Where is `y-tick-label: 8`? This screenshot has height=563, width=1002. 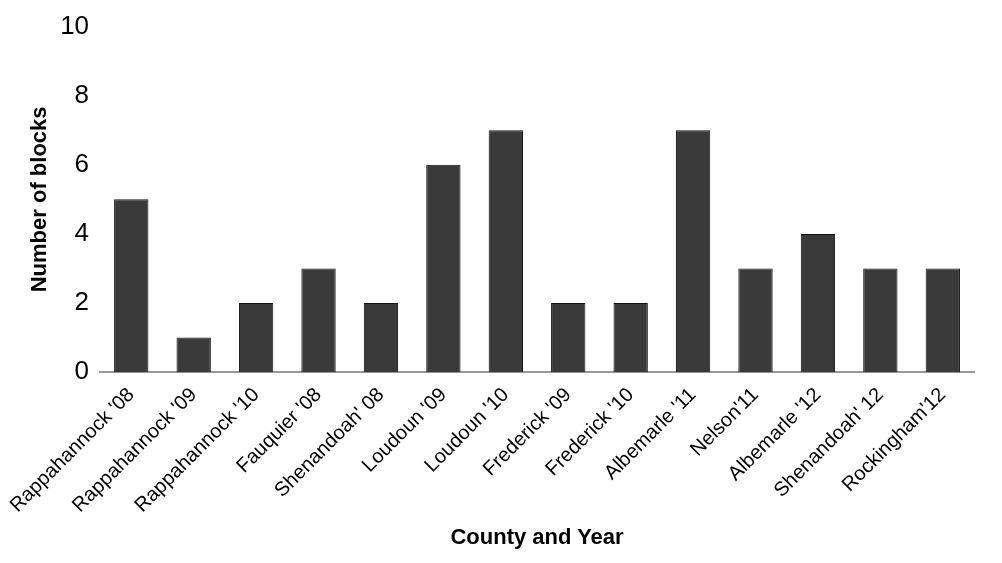 y-tick-label: 8 is located at coordinates (82, 93).